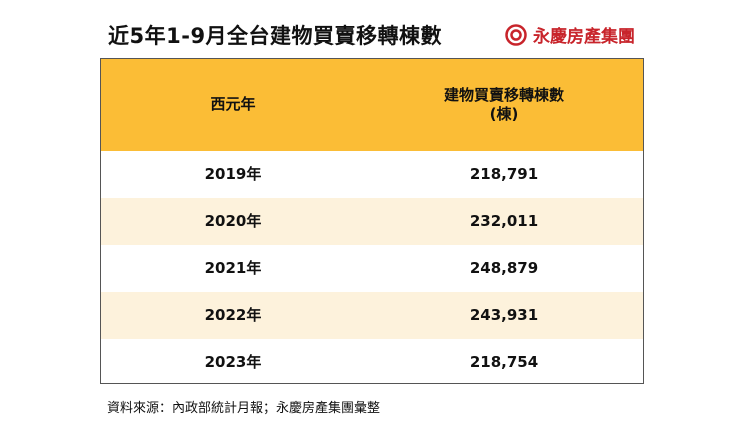 This screenshot has width=750, height=445. What do you see at coordinates (504, 267) in the screenshot?
I see `count-cell: 248,879` at bounding box center [504, 267].